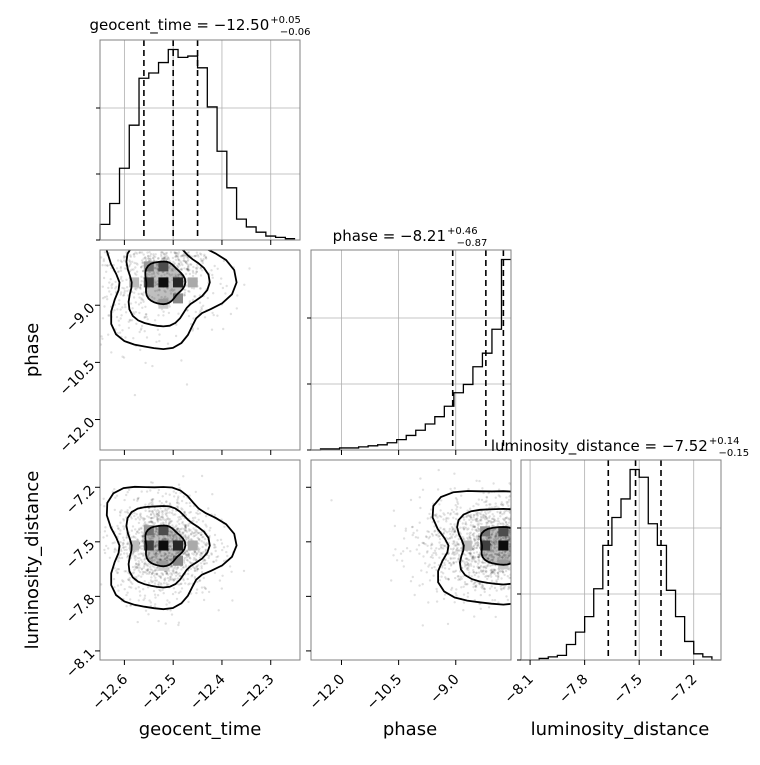 The image size is (760, 765). I want to click on density-cell, so click(178, 560).